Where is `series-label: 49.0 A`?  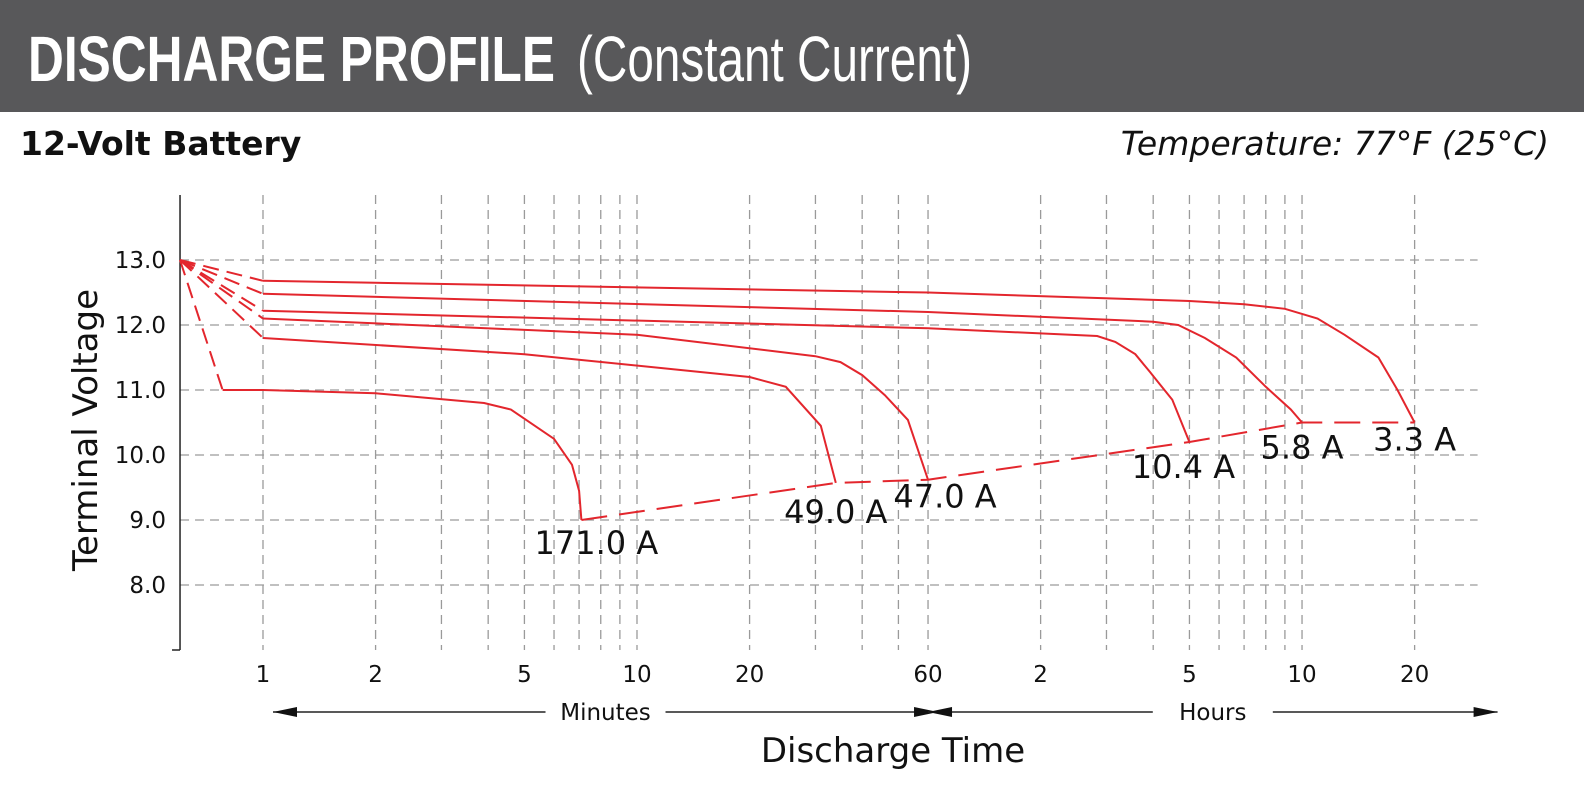 series-label: 49.0 A is located at coordinates (835, 512).